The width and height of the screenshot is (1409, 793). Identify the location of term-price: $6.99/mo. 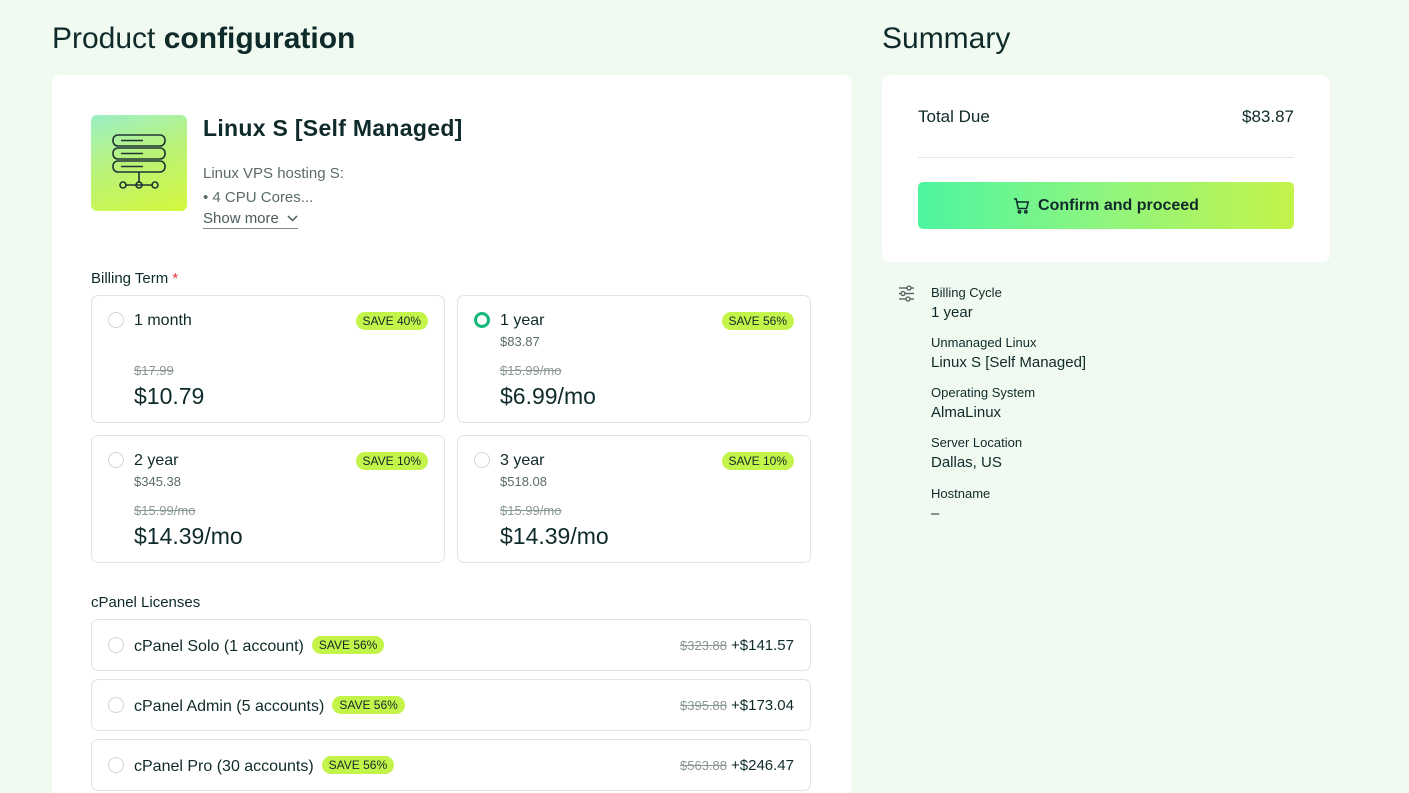
(548, 396).